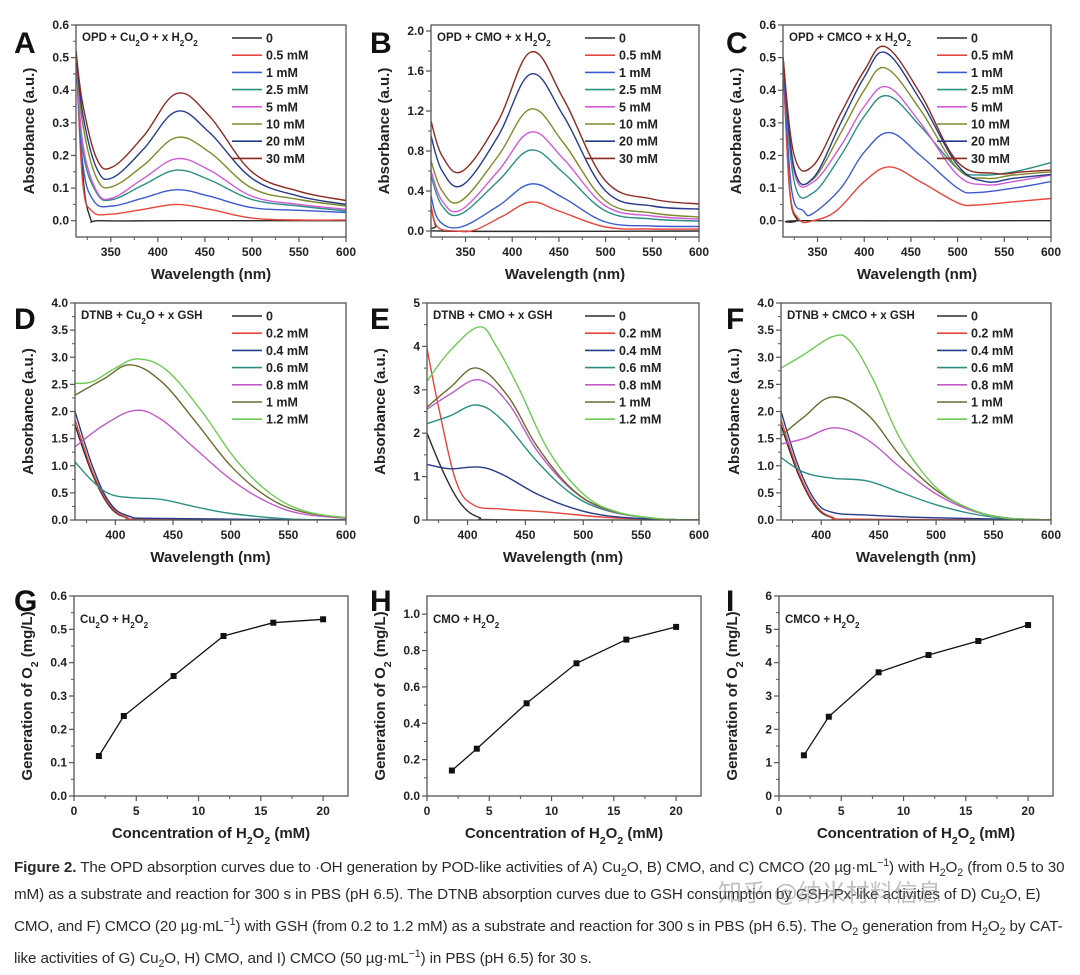  Describe the element at coordinates (676, 811) in the screenshot. I see `x-tick-label: 20` at that location.